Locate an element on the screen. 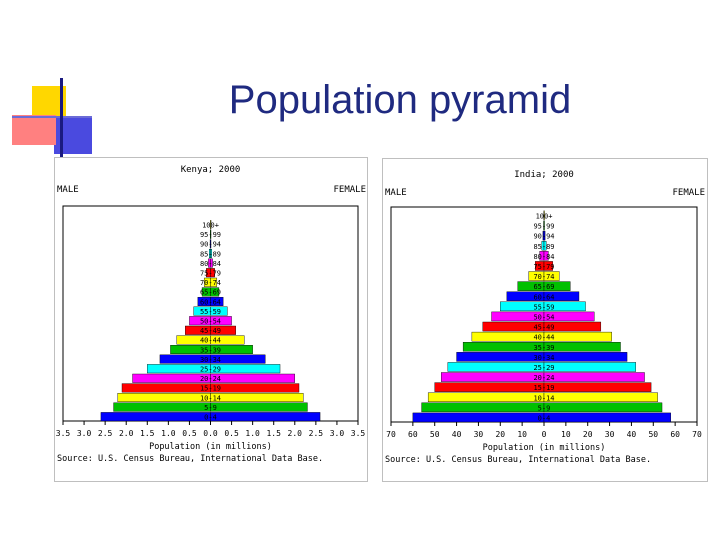  india-age-label: 100+ is located at coordinates (544, 217).